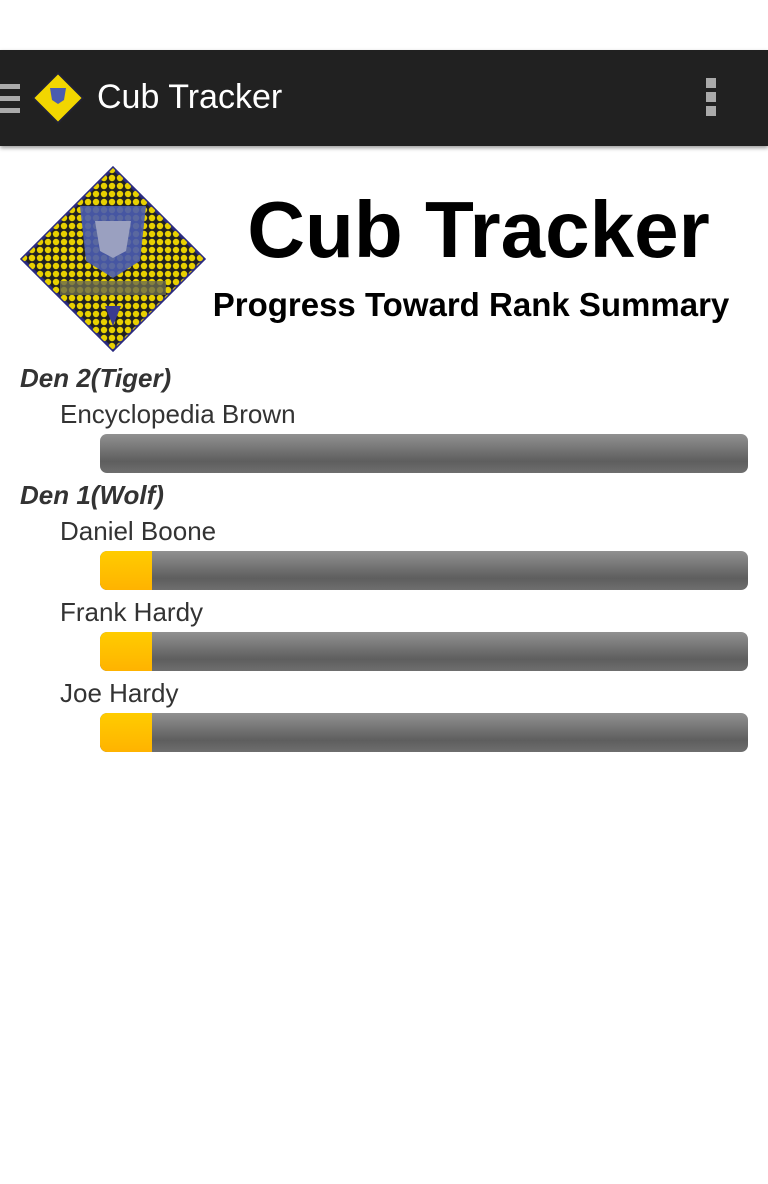 The width and height of the screenshot is (768, 1184). What do you see at coordinates (96, 378) in the screenshot?
I see `den-header: Den 2(Tiger)` at bounding box center [96, 378].